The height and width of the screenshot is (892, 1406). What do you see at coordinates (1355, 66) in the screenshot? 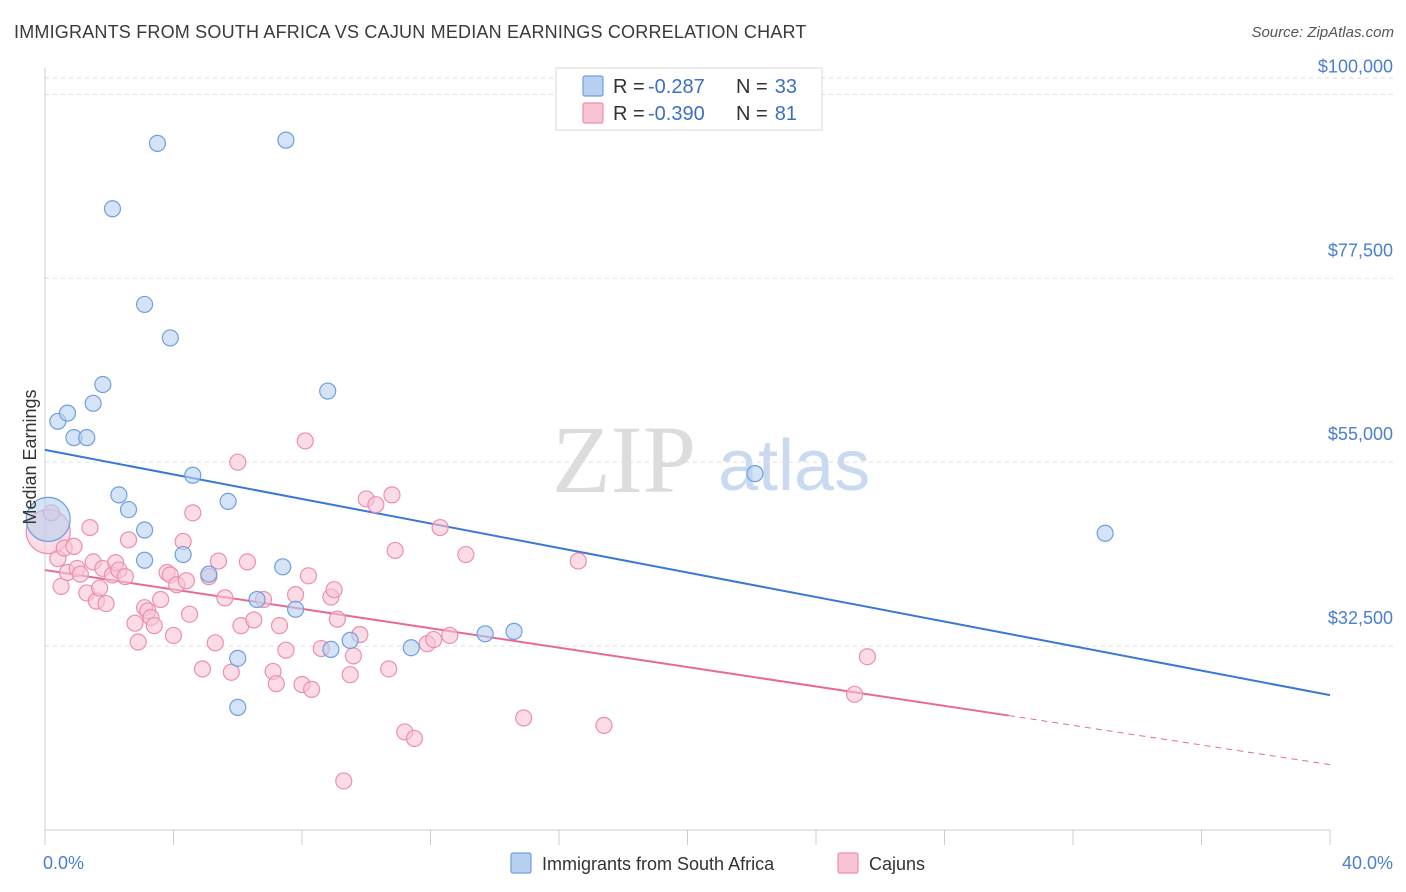
I see `y-tick-label: $100,000` at bounding box center [1355, 66].